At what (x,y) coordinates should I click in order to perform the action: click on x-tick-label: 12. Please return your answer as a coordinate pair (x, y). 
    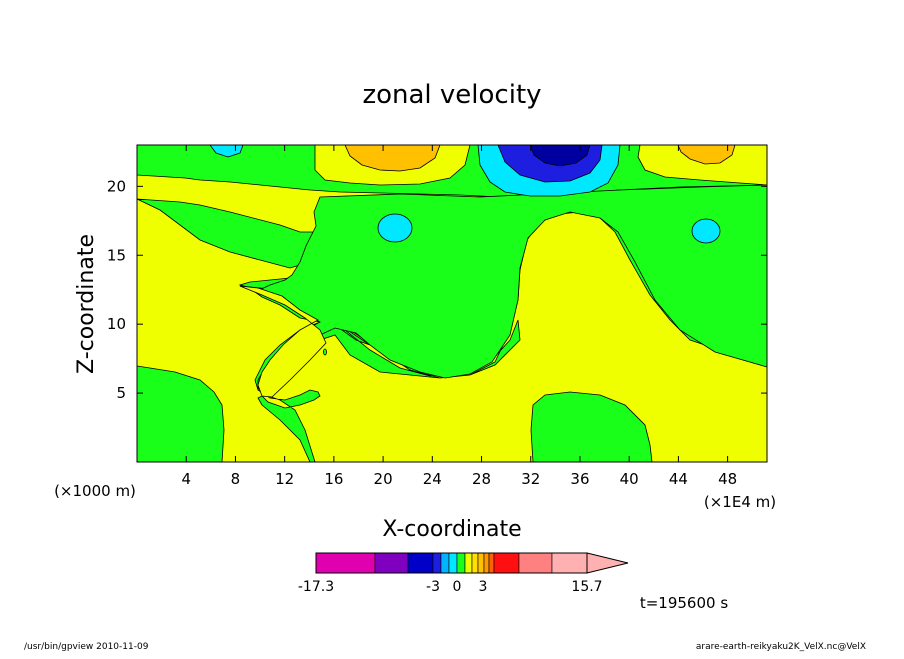
    Looking at the image, I should click on (284, 479).